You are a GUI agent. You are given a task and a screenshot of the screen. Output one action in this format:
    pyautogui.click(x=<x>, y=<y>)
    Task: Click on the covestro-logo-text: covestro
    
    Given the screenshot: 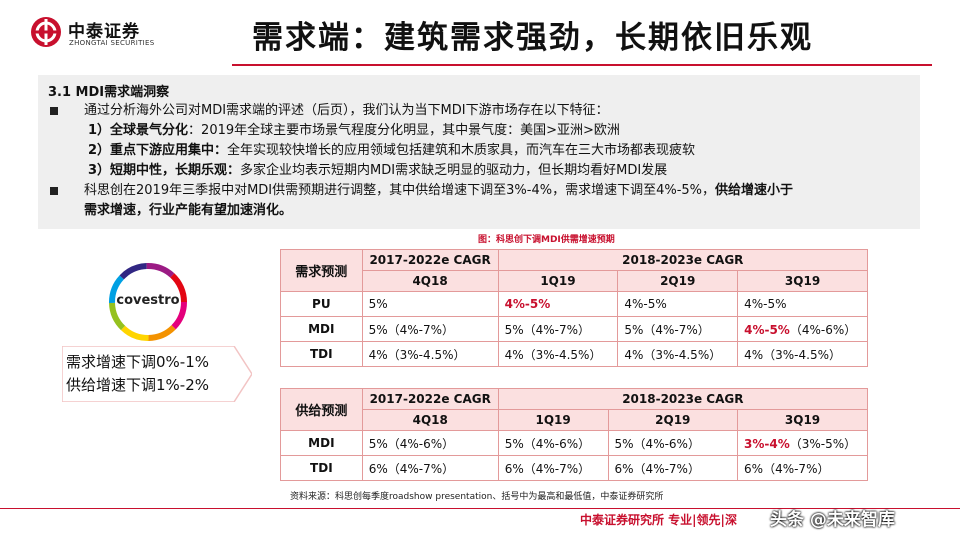 What is the action you would take?
    pyautogui.click(x=148, y=300)
    